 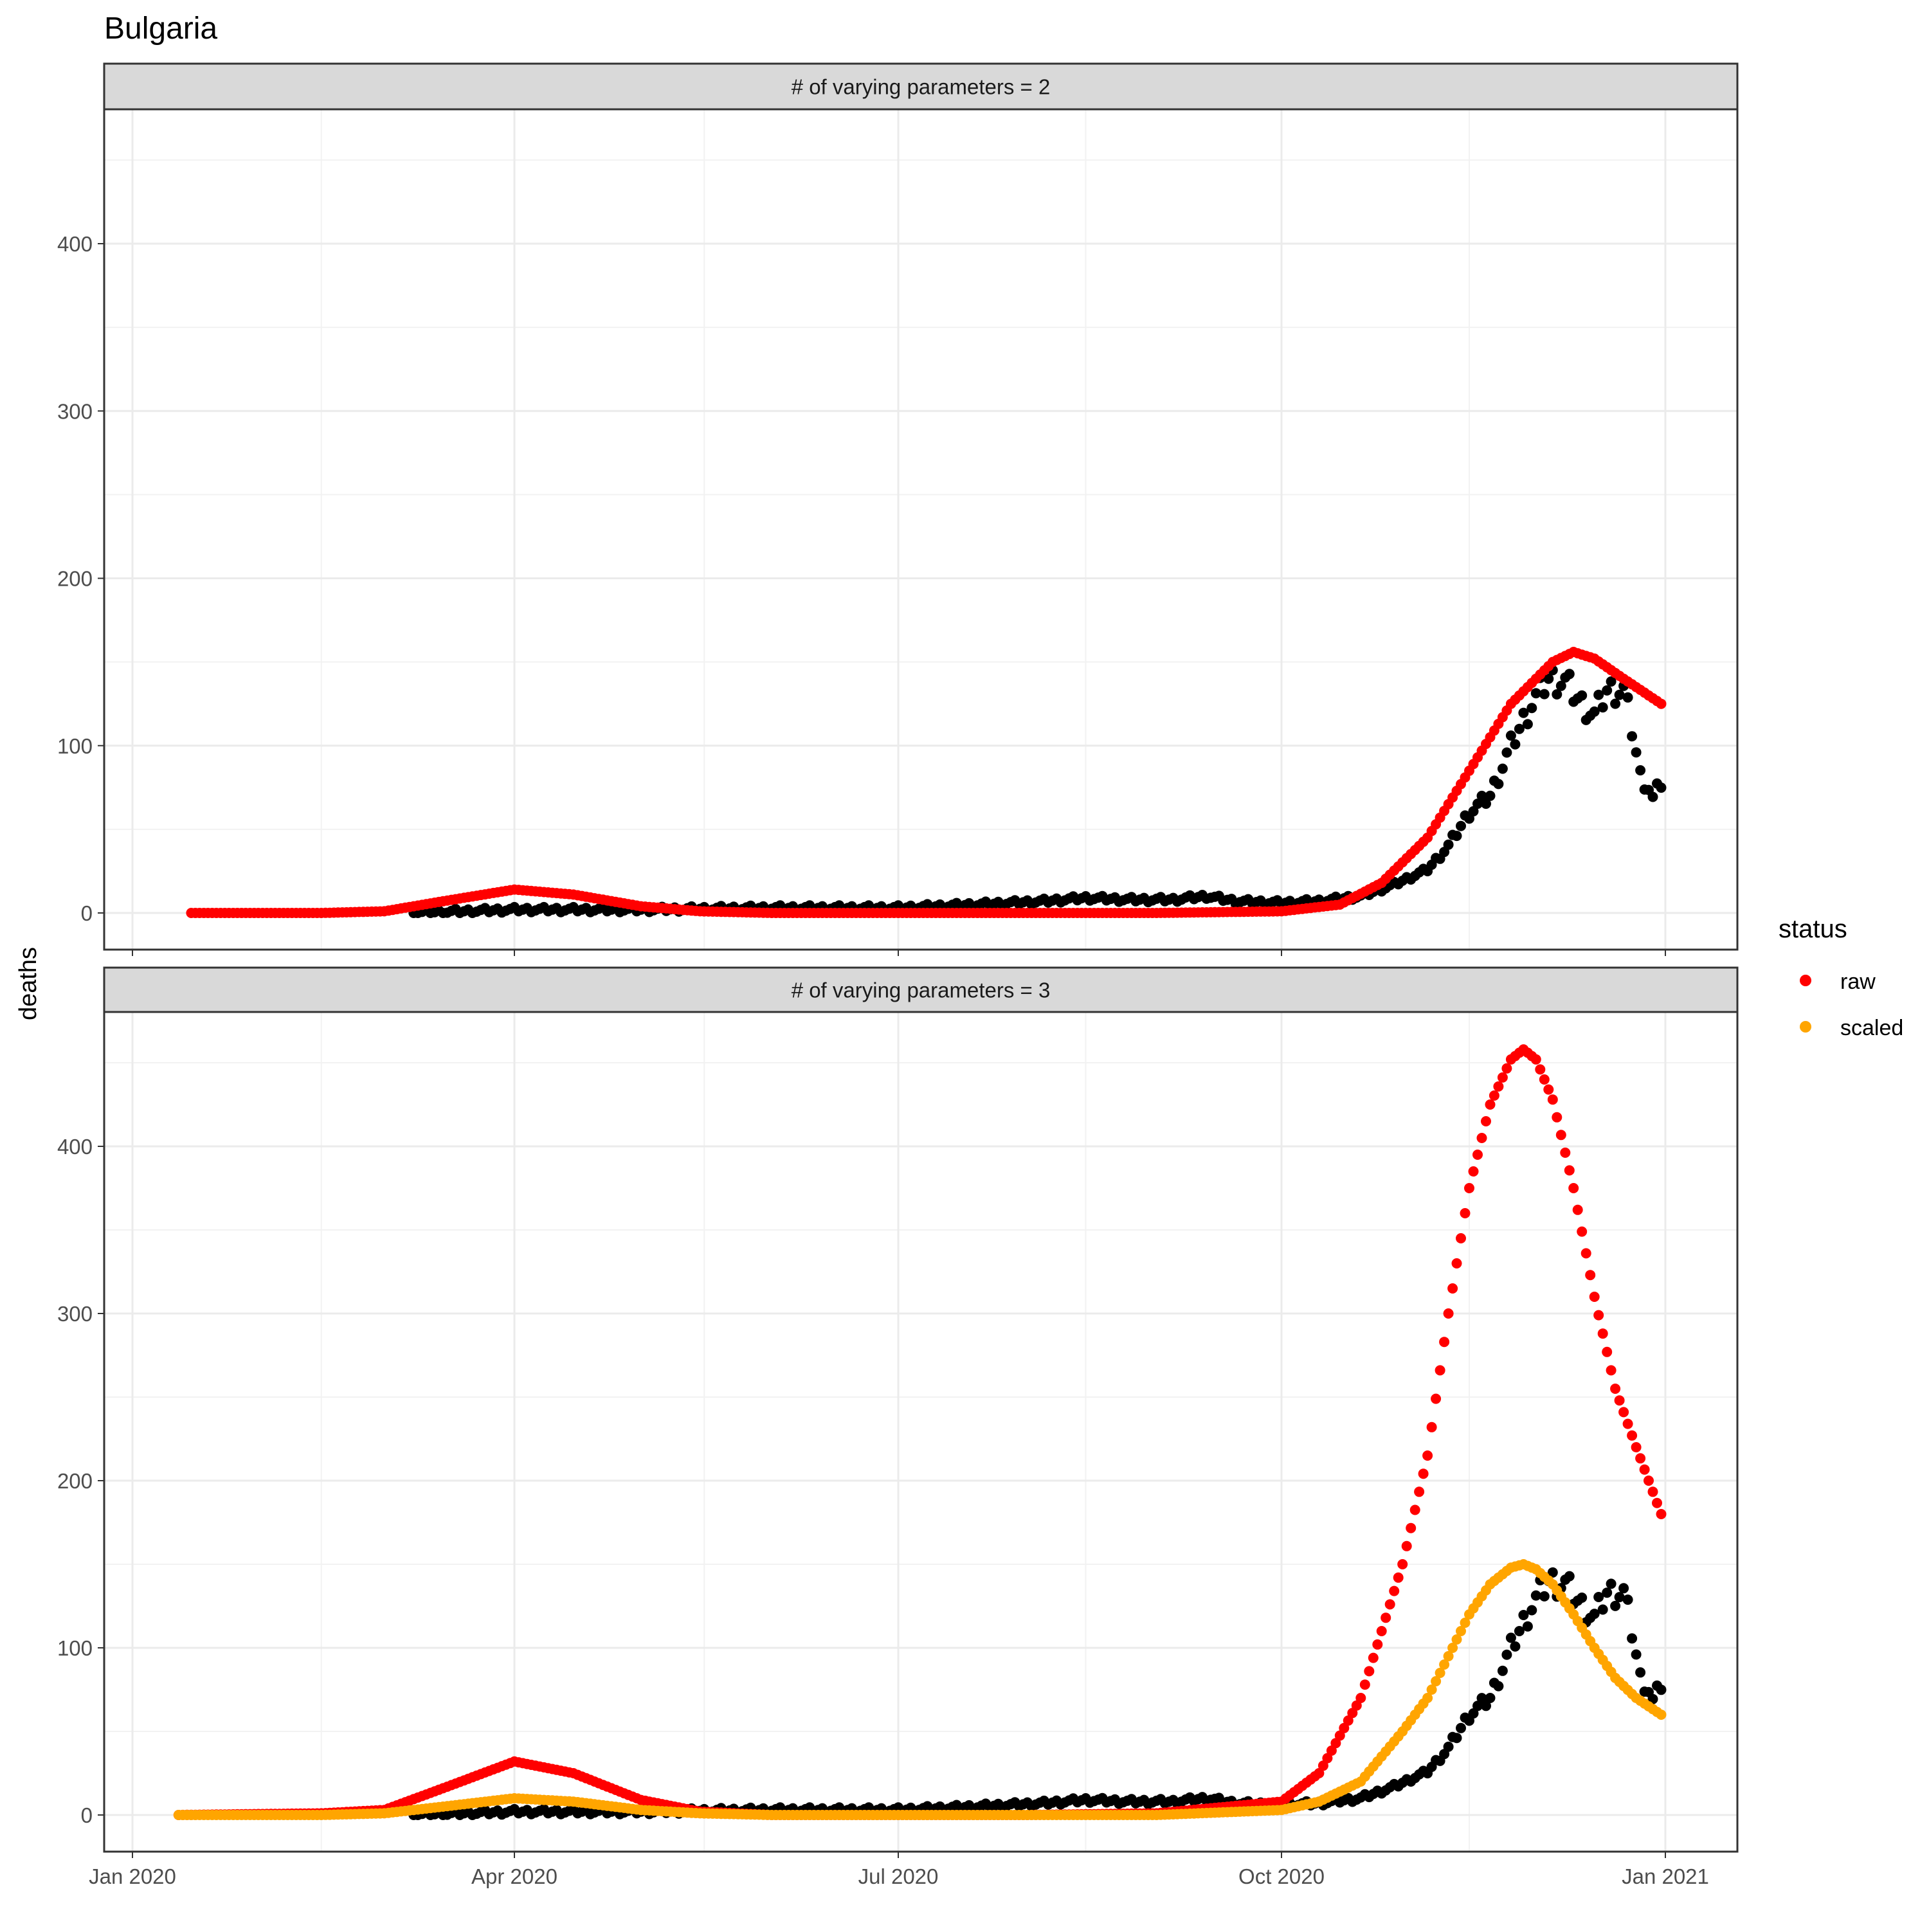 What do you see at coordinates (1858, 982) in the screenshot?
I see `legend-raw-label: raw` at bounding box center [1858, 982].